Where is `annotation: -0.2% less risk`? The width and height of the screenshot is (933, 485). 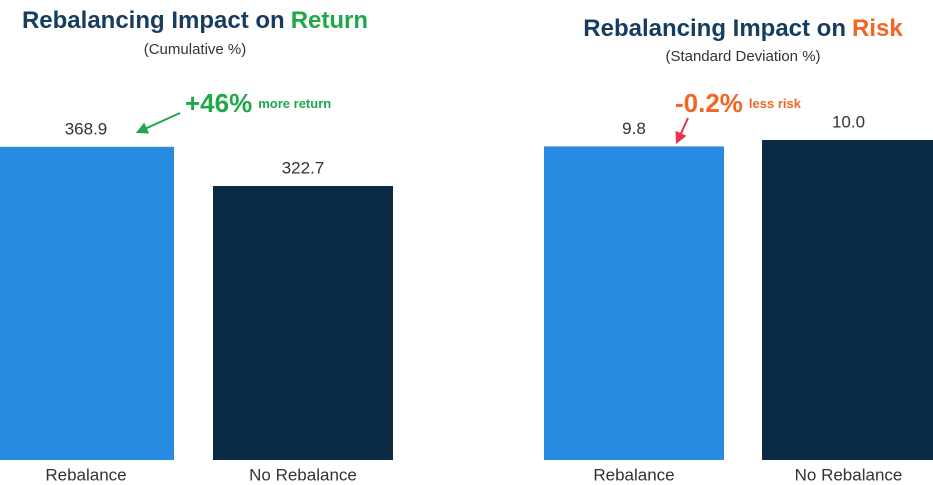 annotation: -0.2% less risk is located at coordinates (738, 103).